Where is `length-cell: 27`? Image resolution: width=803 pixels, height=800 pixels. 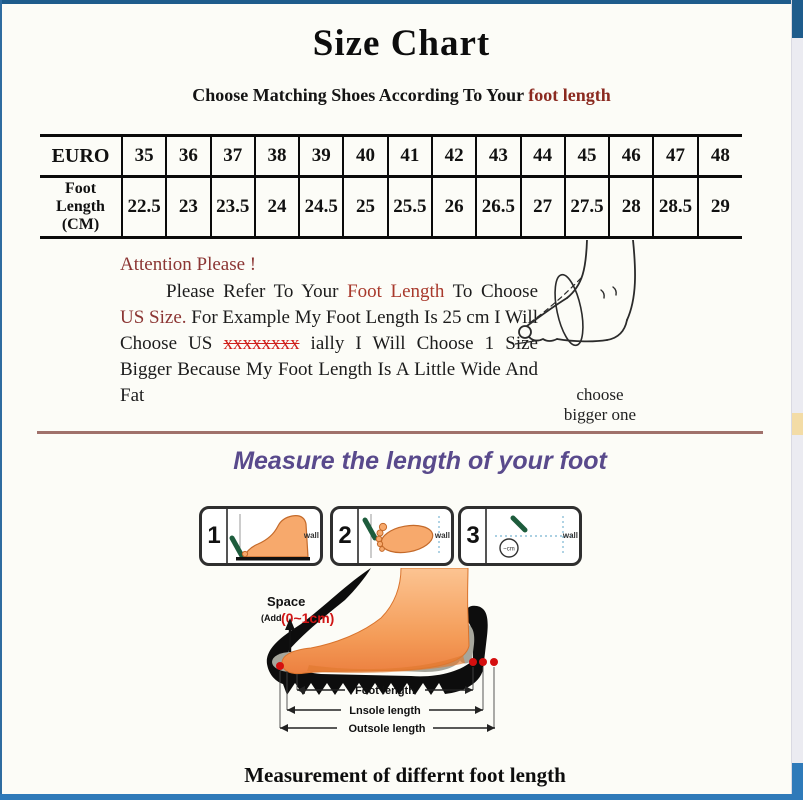
length-cell: 27 is located at coordinates (542, 207).